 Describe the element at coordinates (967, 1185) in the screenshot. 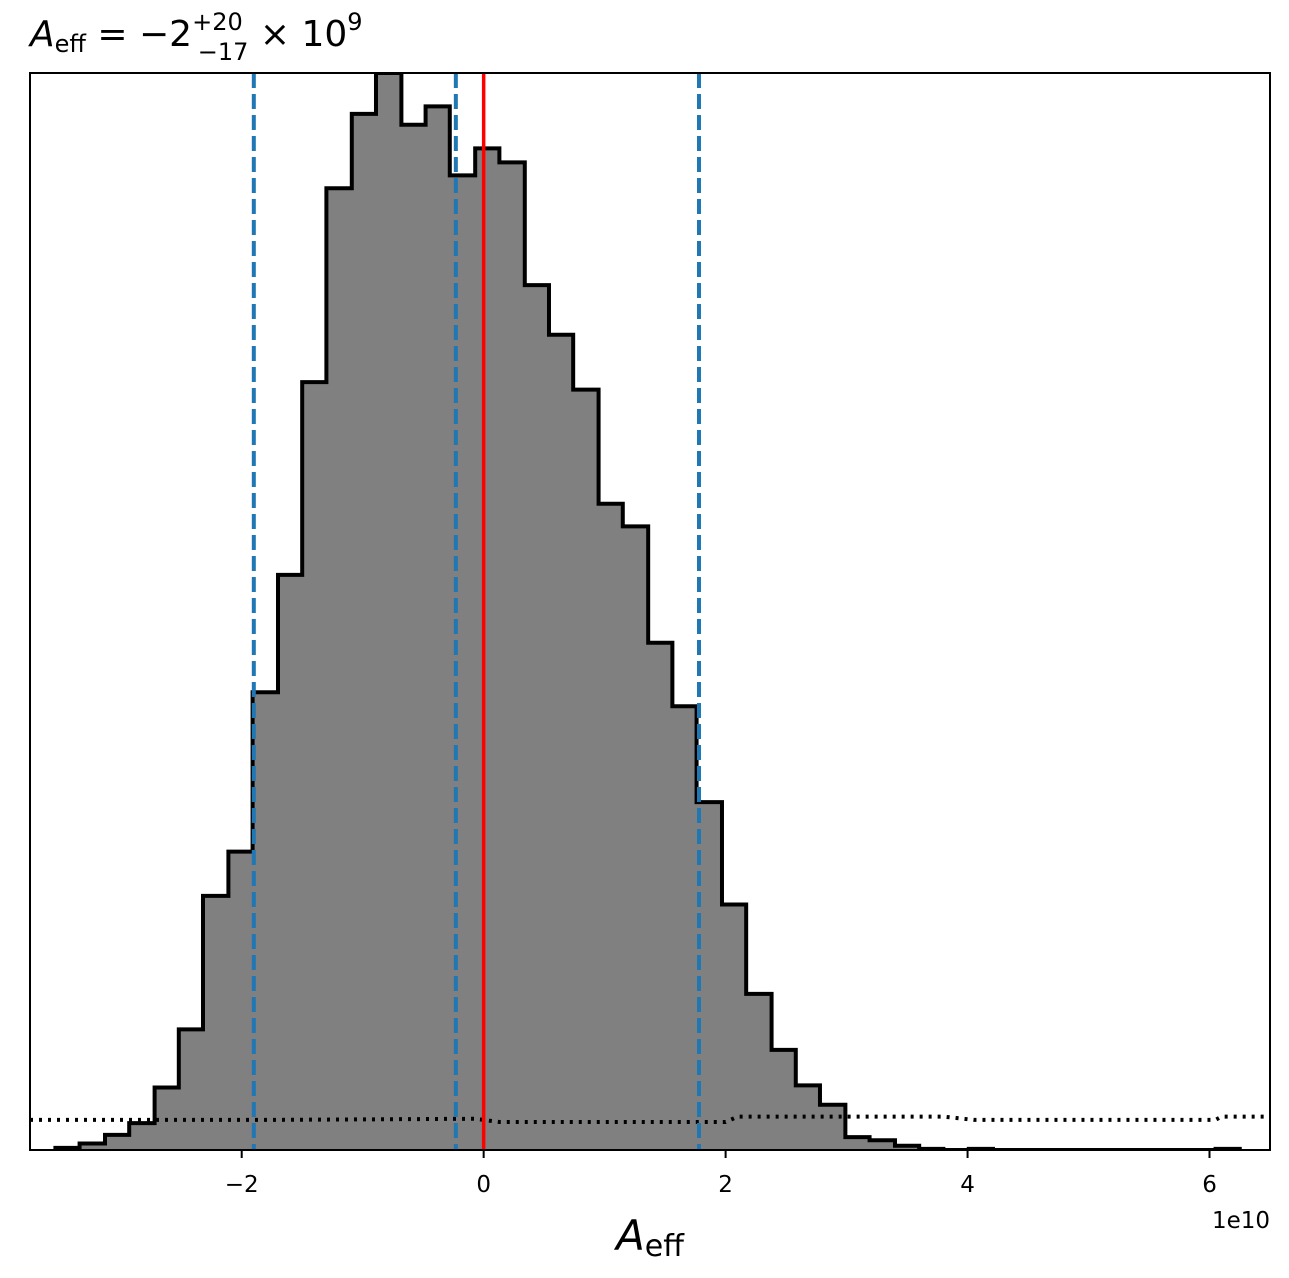

I see `x-tick-label: 4` at that location.